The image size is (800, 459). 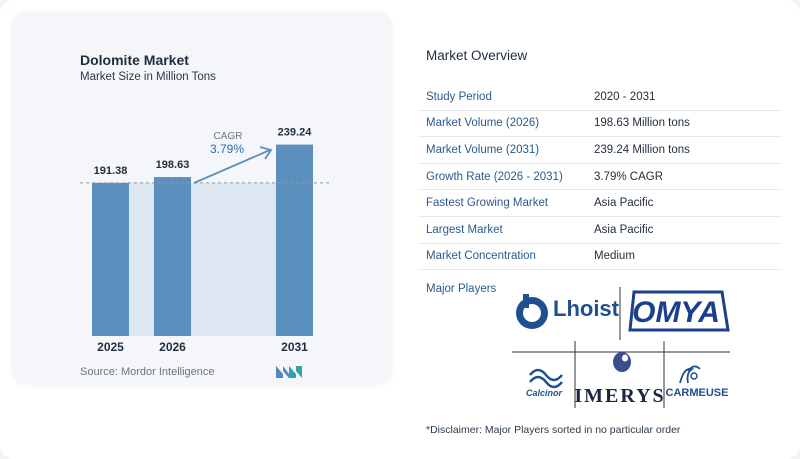 I want to click on overview-row-largest-market: Largest Market Asia Pacific, so click(x=600, y=230).